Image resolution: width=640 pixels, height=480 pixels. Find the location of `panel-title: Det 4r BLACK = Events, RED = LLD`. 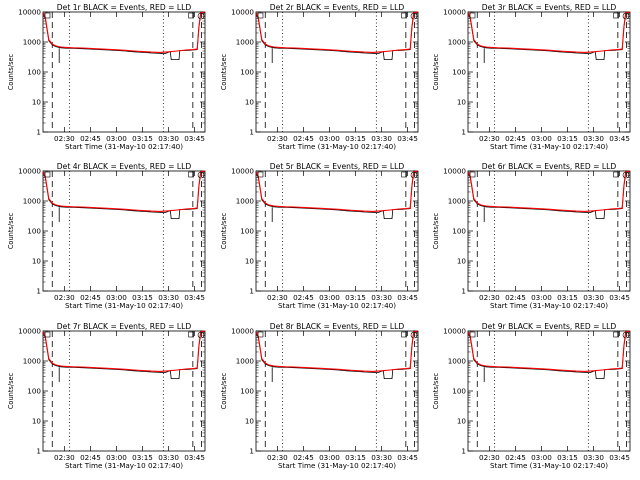

panel-title: Det 4r BLACK = Events, RED = LLD is located at coordinates (124, 166).